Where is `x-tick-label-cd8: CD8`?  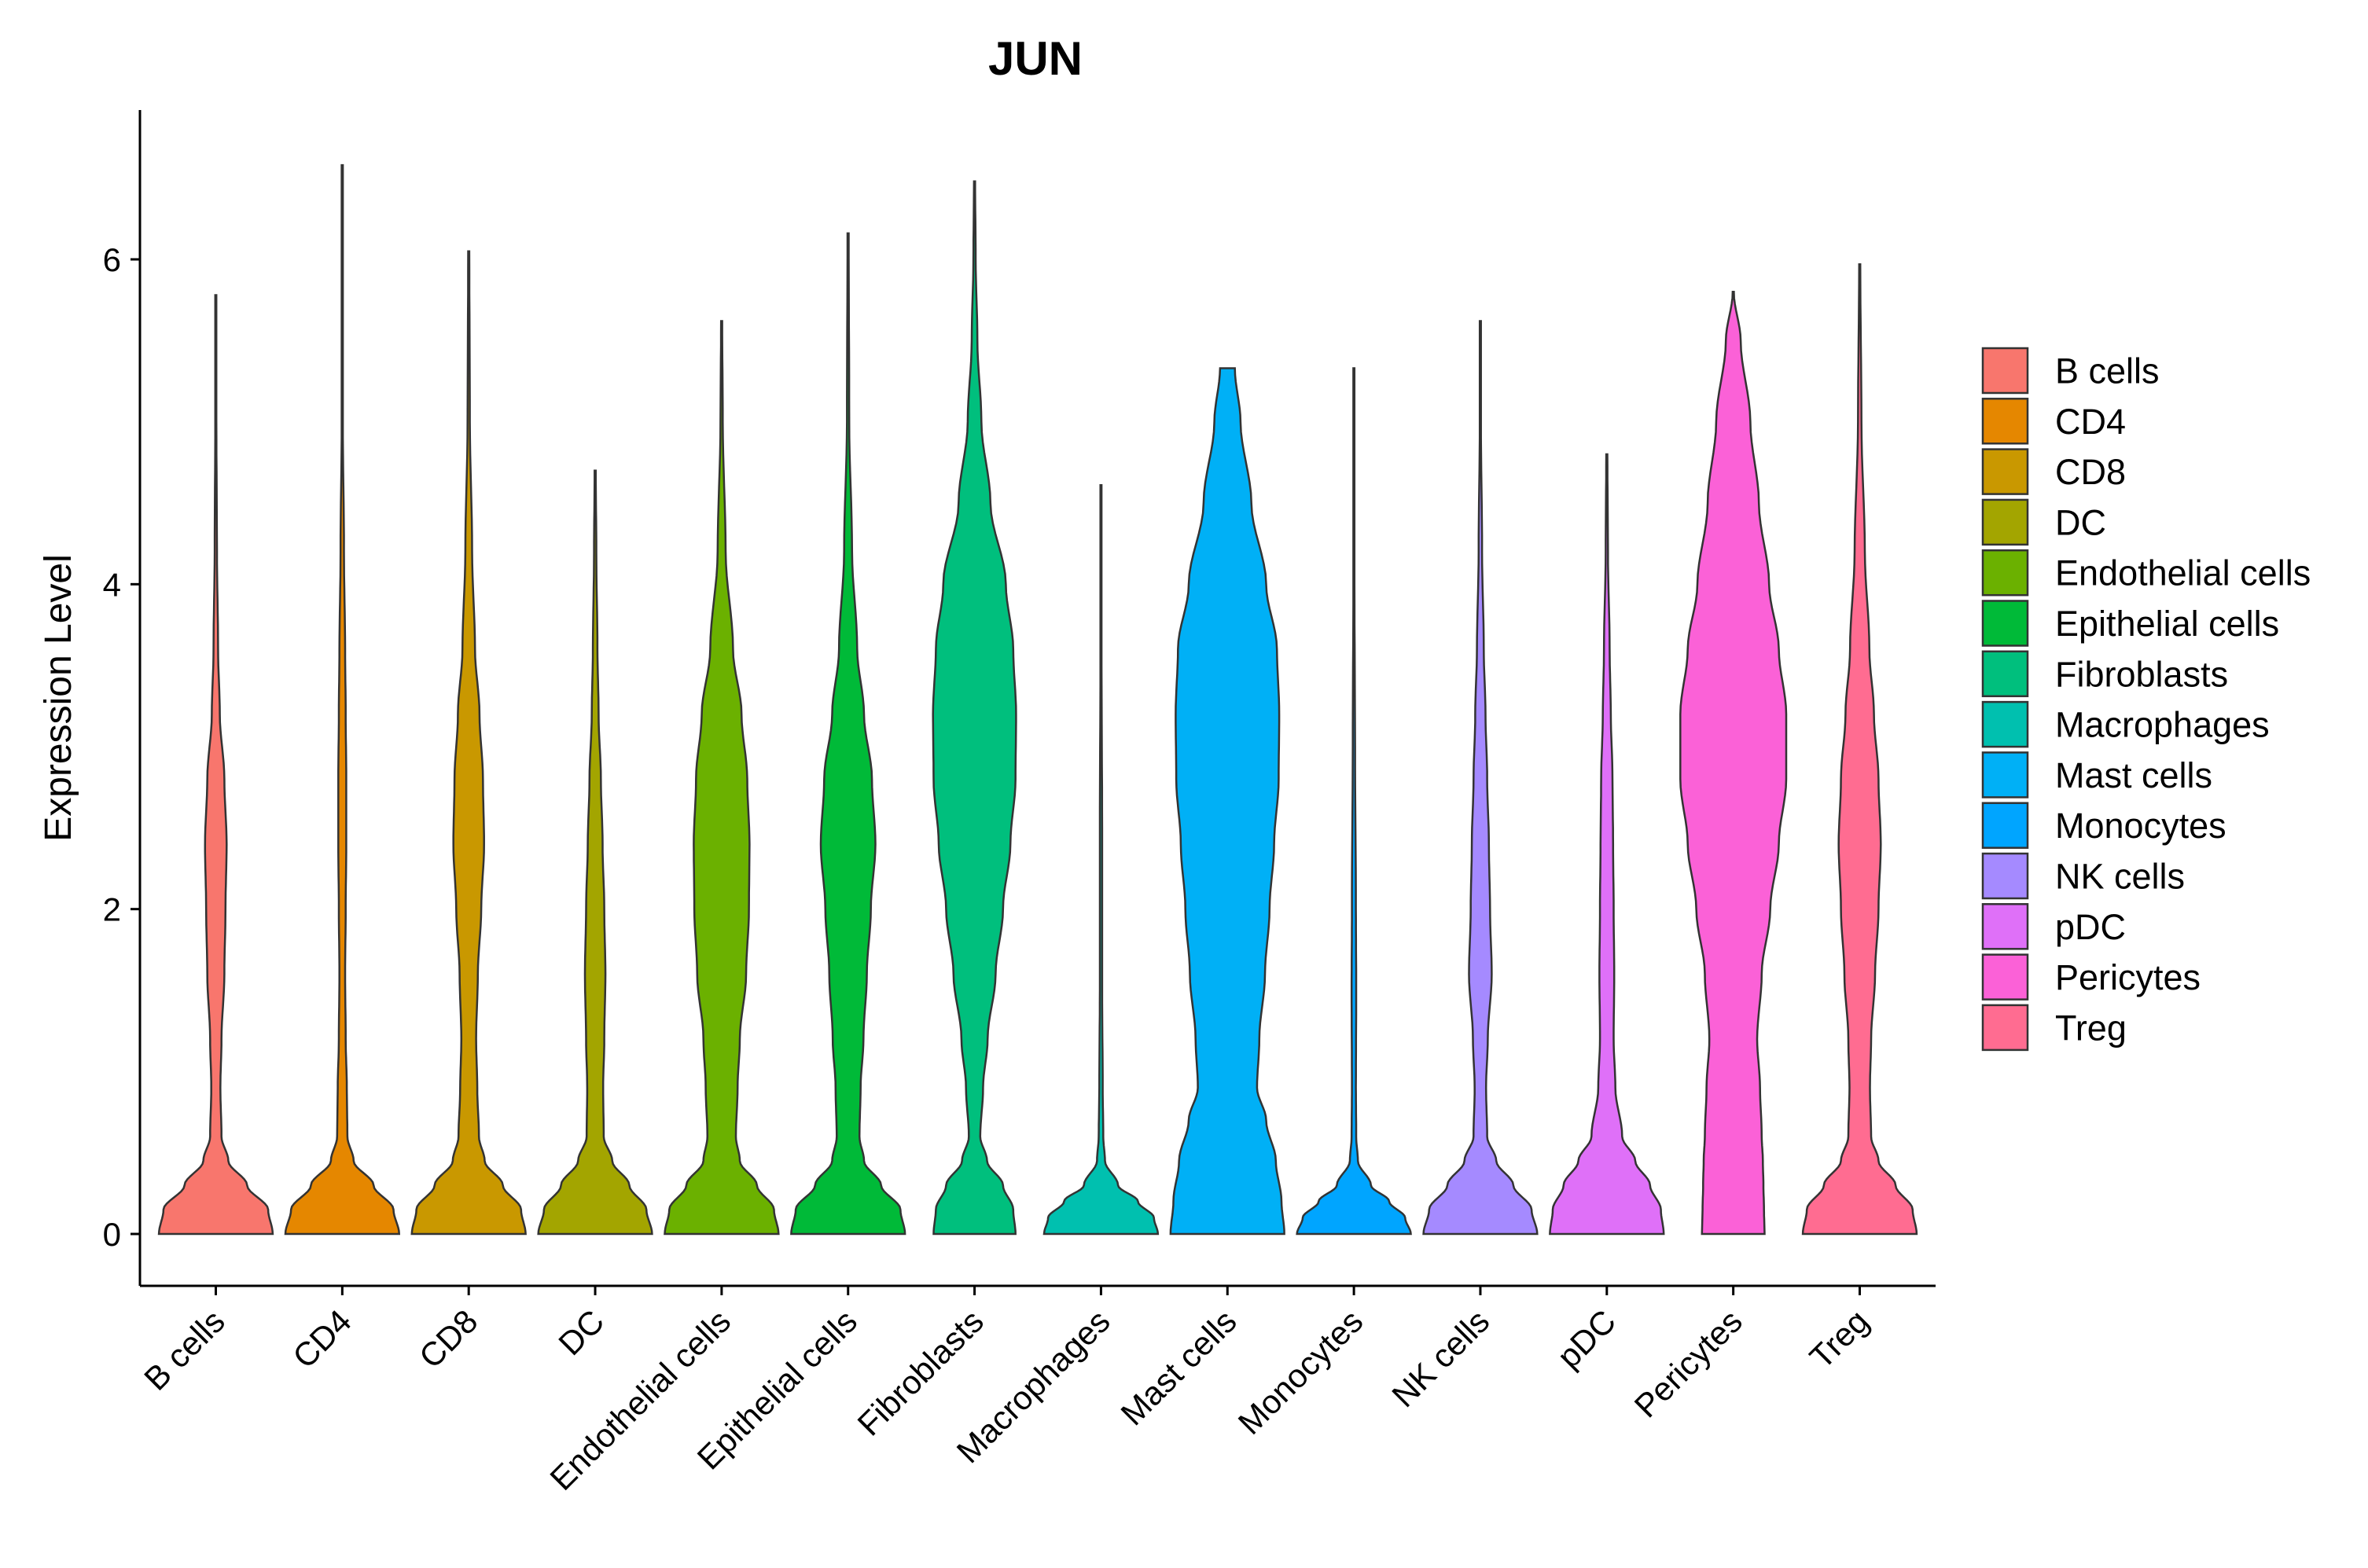 x-tick-label-cd8: CD8 is located at coordinates (448, 1338).